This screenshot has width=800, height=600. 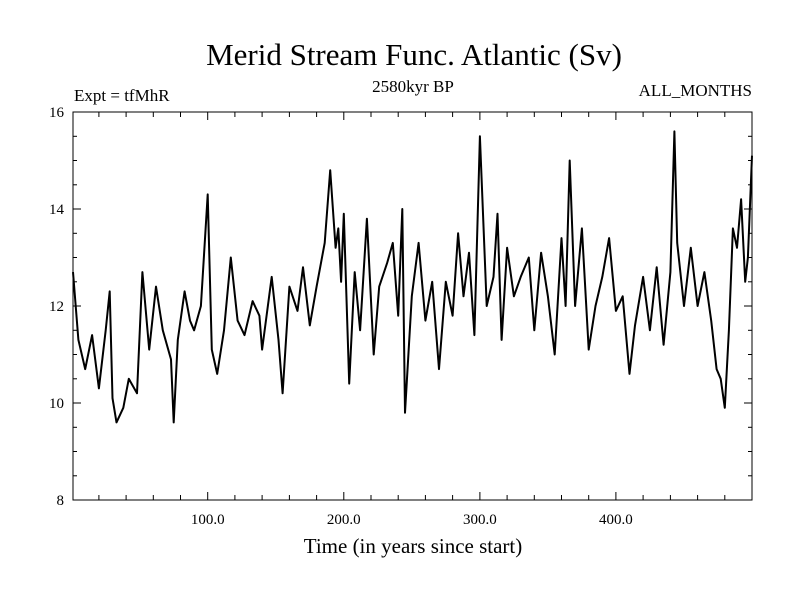 I want to click on x-tick-label: 200.0, so click(x=344, y=520).